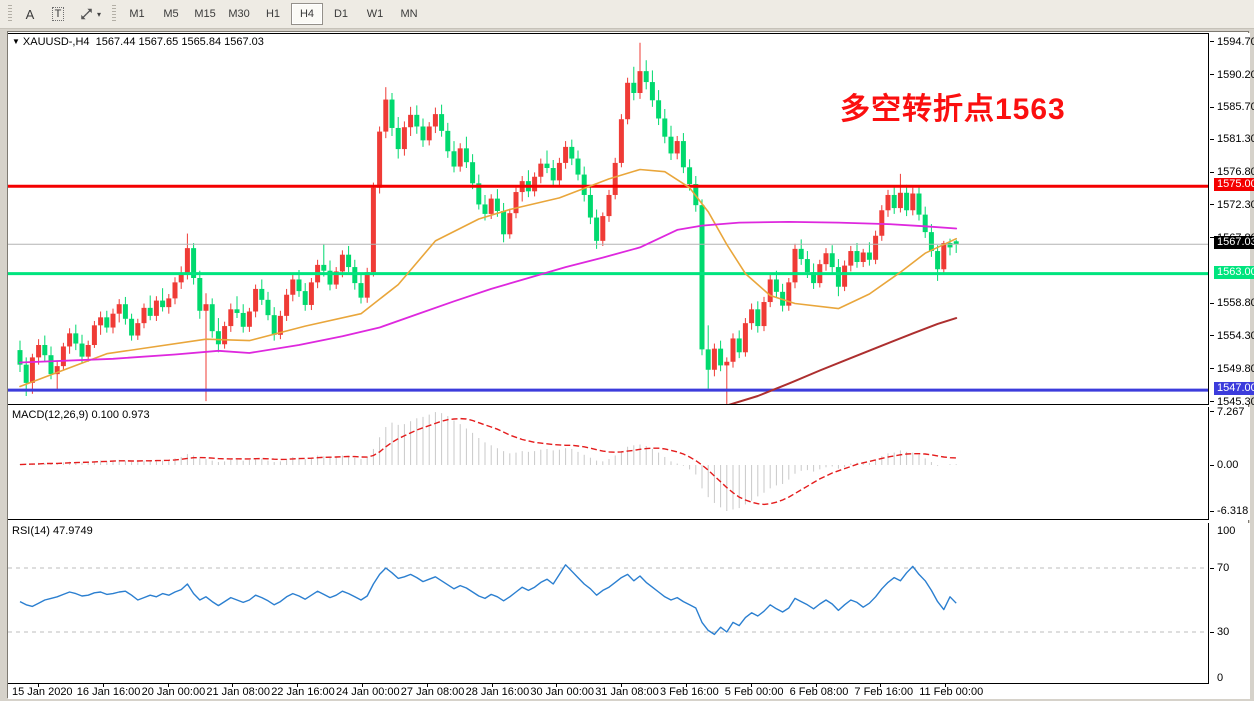 The width and height of the screenshot is (1254, 701). I want to click on price-level-chip: 1575.00, so click(1234, 185).